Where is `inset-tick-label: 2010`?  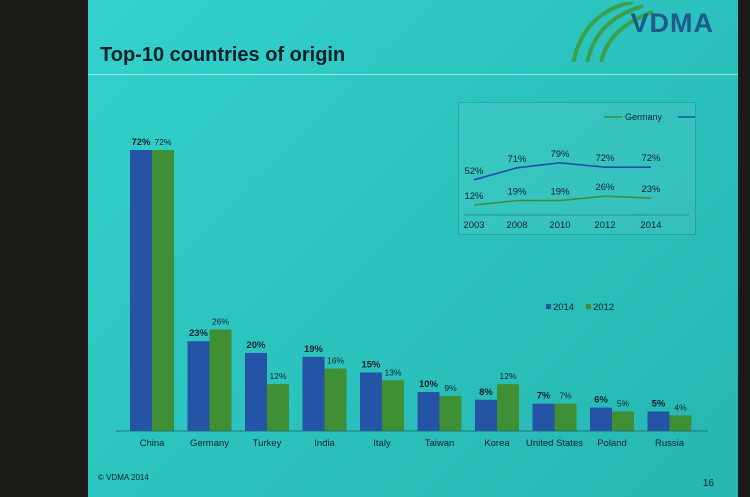
inset-tick-label: 2010 is located at coordinates (559, 225).